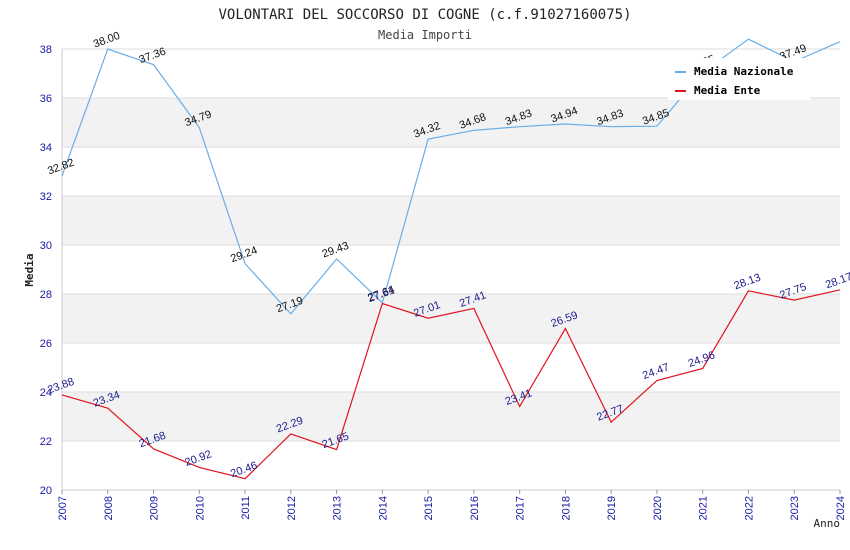  Describe the element at coordinates (612, 508) in the screenshot. I see `x-tick-label: 2019` at that location.